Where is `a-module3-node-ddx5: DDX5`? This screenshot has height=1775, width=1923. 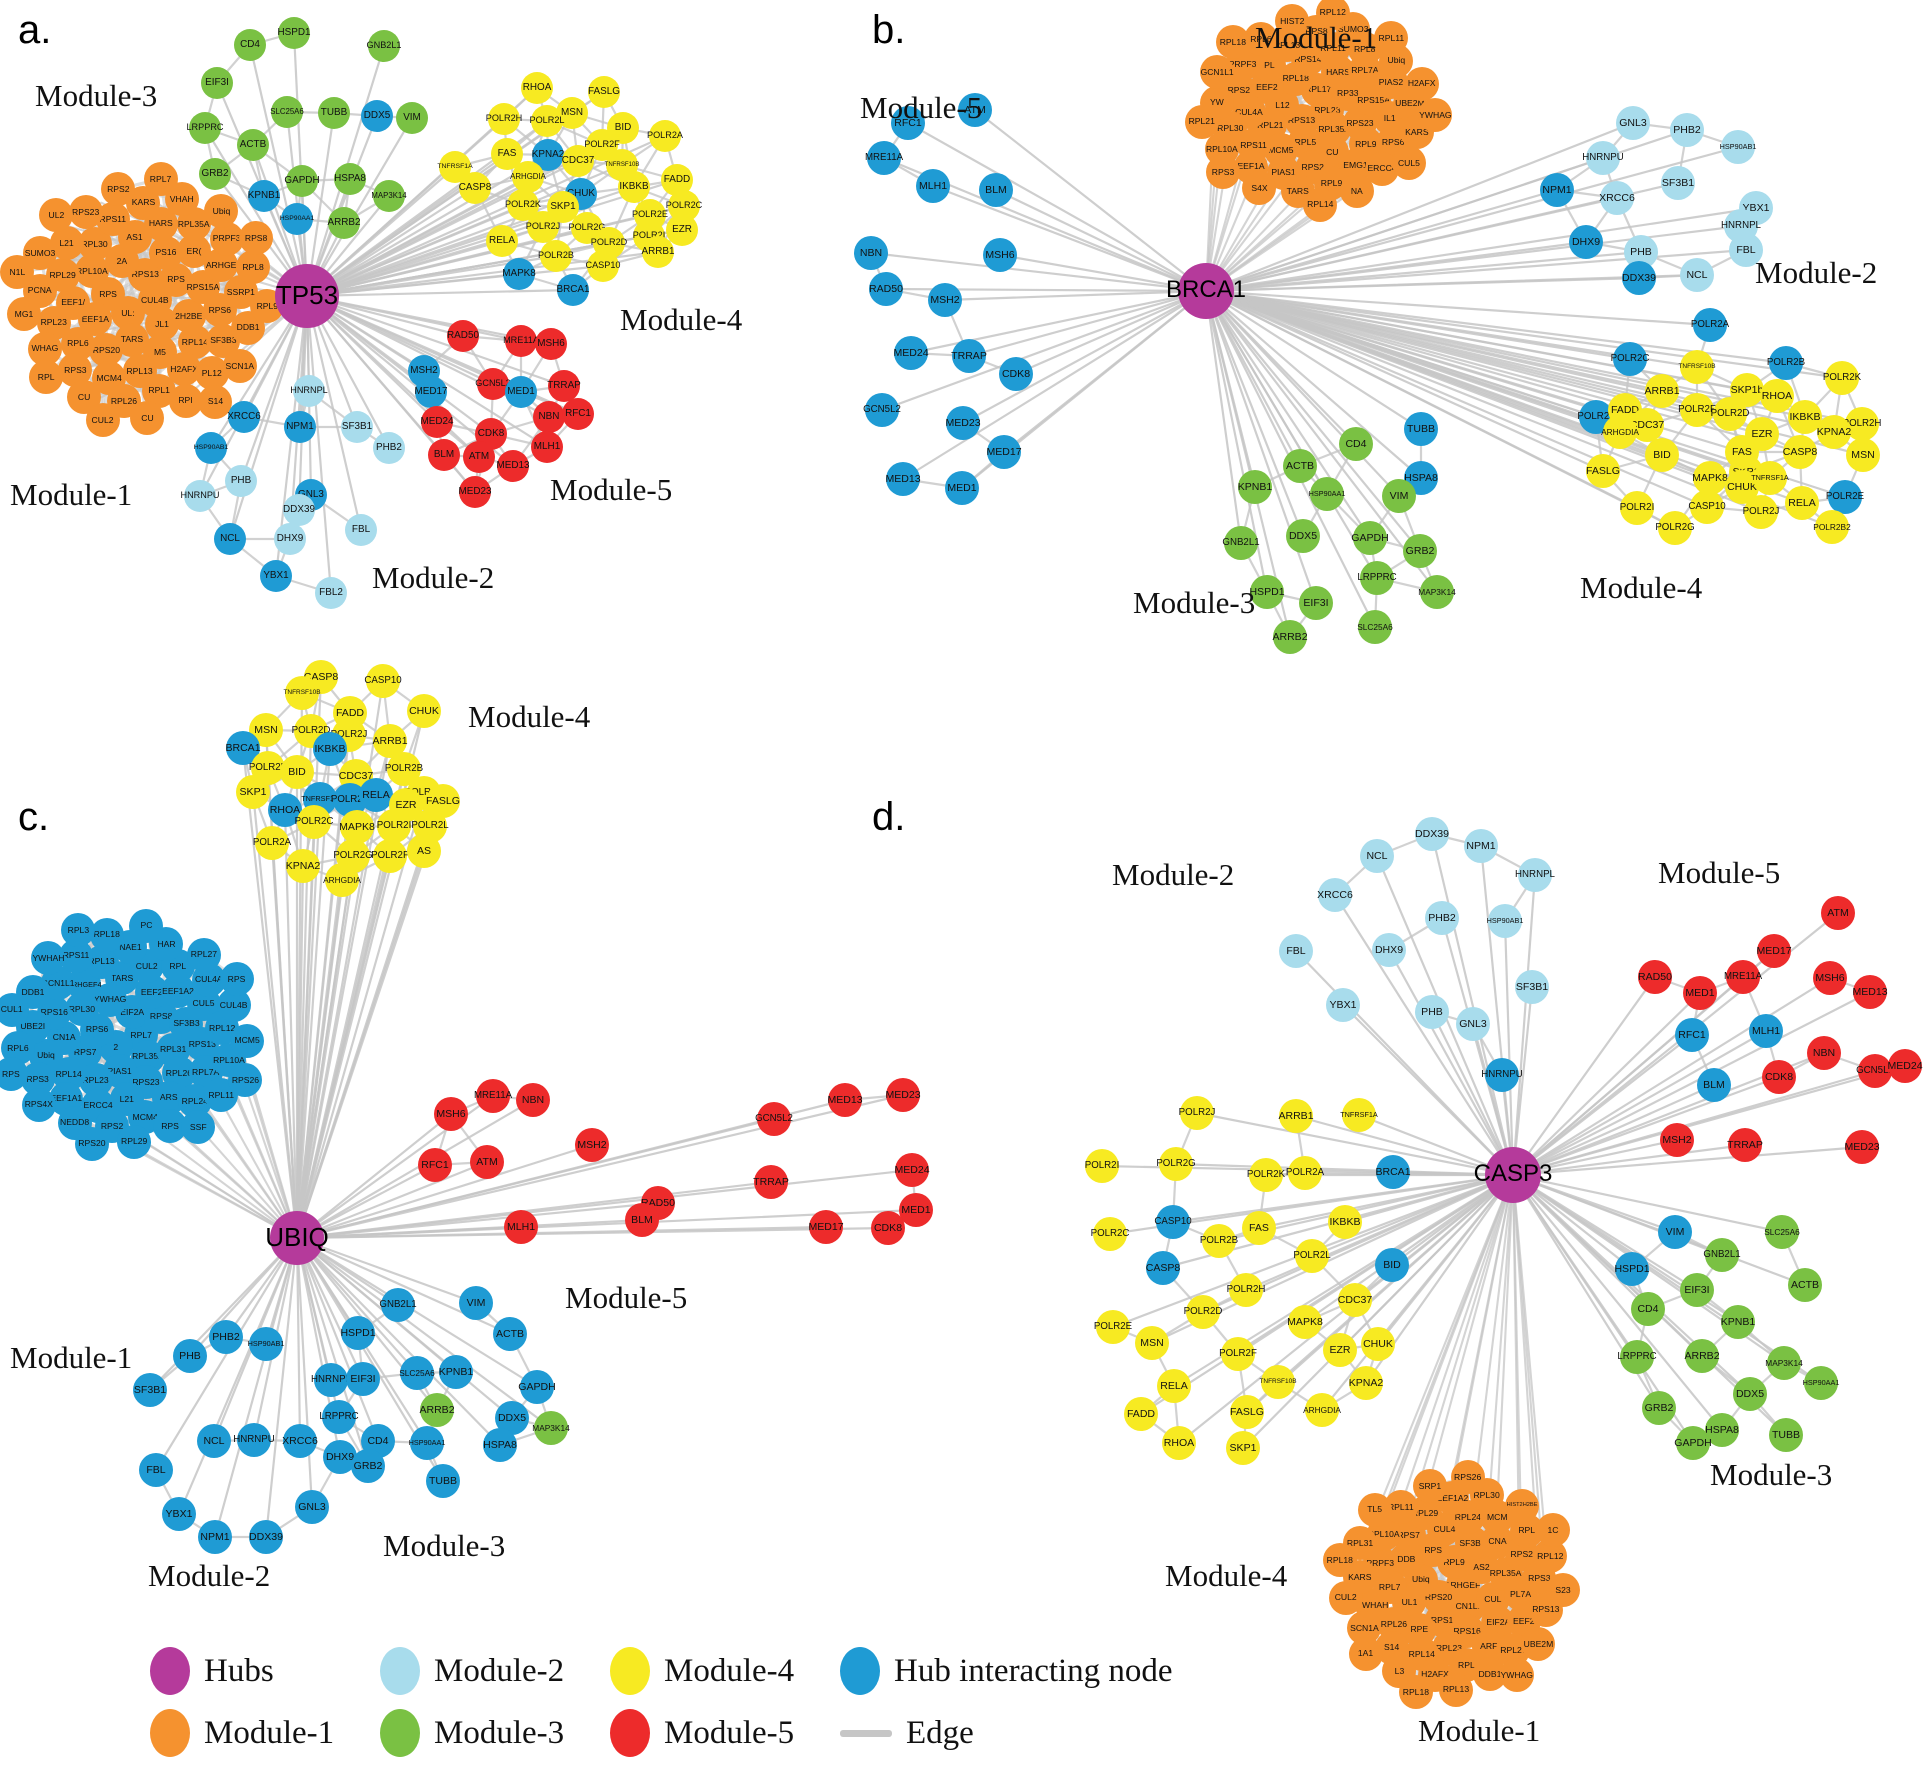 a-module3-node-ddx5: DDX5 is located at coordinates (377, 116).